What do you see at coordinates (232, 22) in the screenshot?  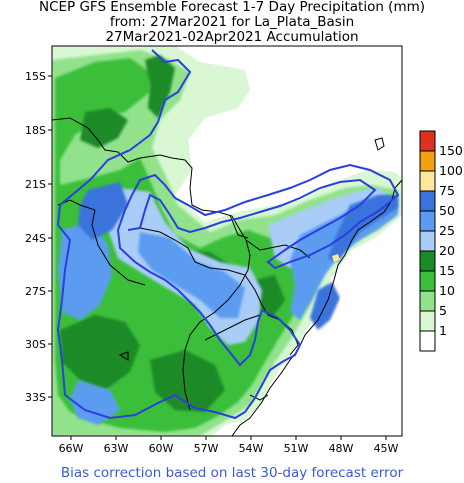 I see `map-title-line-2: from: 27Mar2021 for La_Plata_Basin` at bounding box center [232, 22].